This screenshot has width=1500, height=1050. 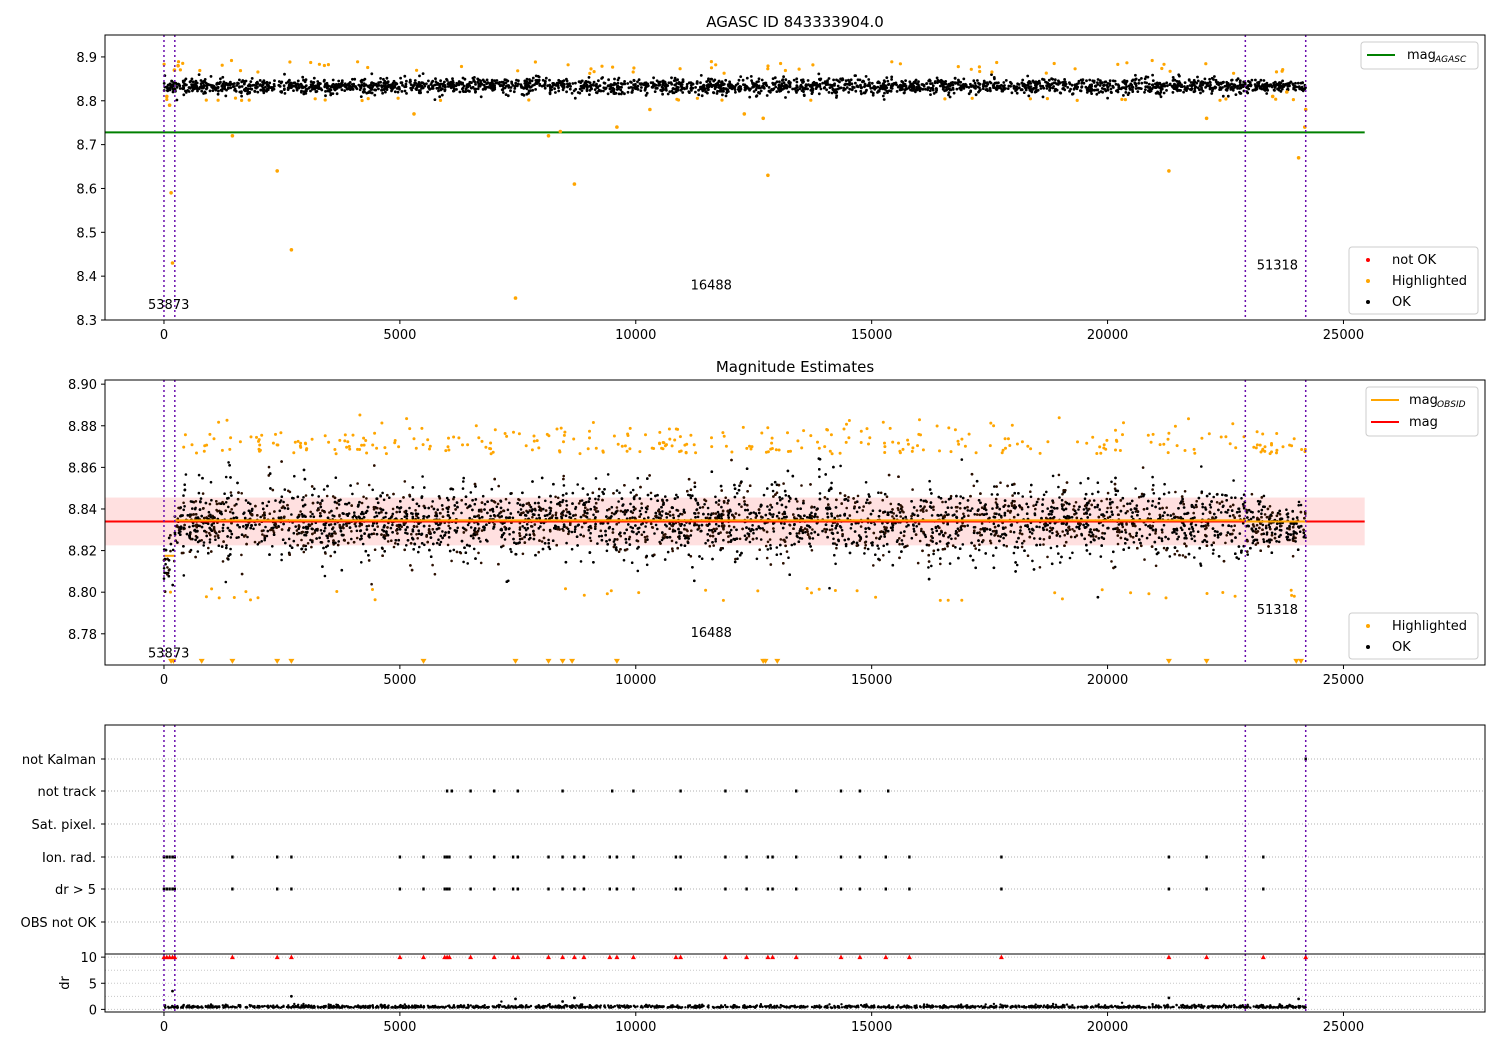 I want to click on x-tick-label: 20000, so click(x=1107, y=335).